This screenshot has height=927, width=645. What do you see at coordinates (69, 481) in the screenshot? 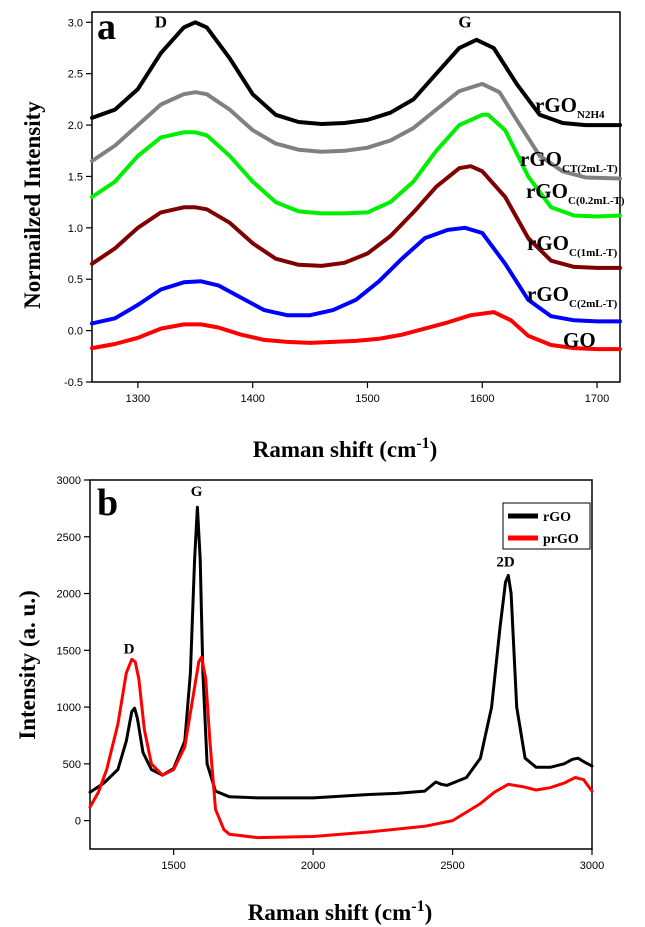
I see `panel-b-y-tick-label: 3000` at bounding box center [69, 481].